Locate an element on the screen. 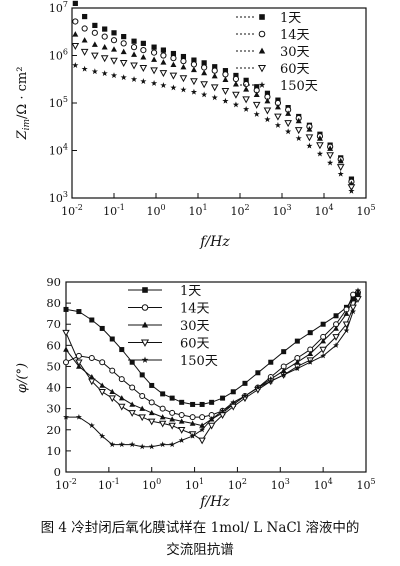 This screenshot has height=566, width=400. legend-label: 1天 is located at coordinates (290, 18).